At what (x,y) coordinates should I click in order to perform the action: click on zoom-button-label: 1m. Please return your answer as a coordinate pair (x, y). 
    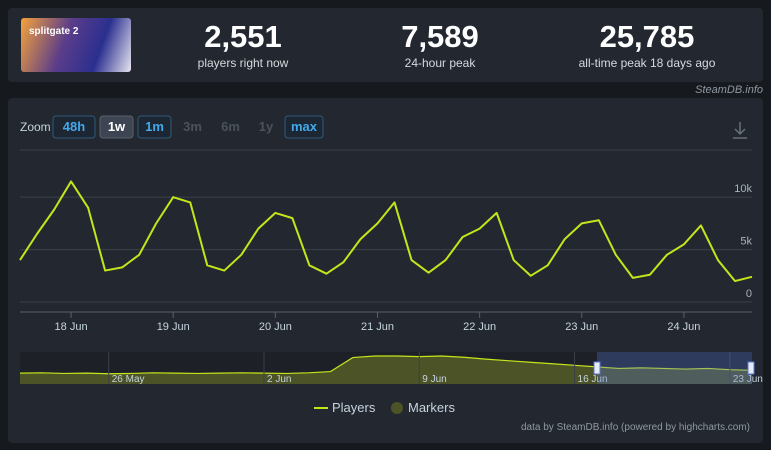
    Looking at the image, I should click on (154, 126).